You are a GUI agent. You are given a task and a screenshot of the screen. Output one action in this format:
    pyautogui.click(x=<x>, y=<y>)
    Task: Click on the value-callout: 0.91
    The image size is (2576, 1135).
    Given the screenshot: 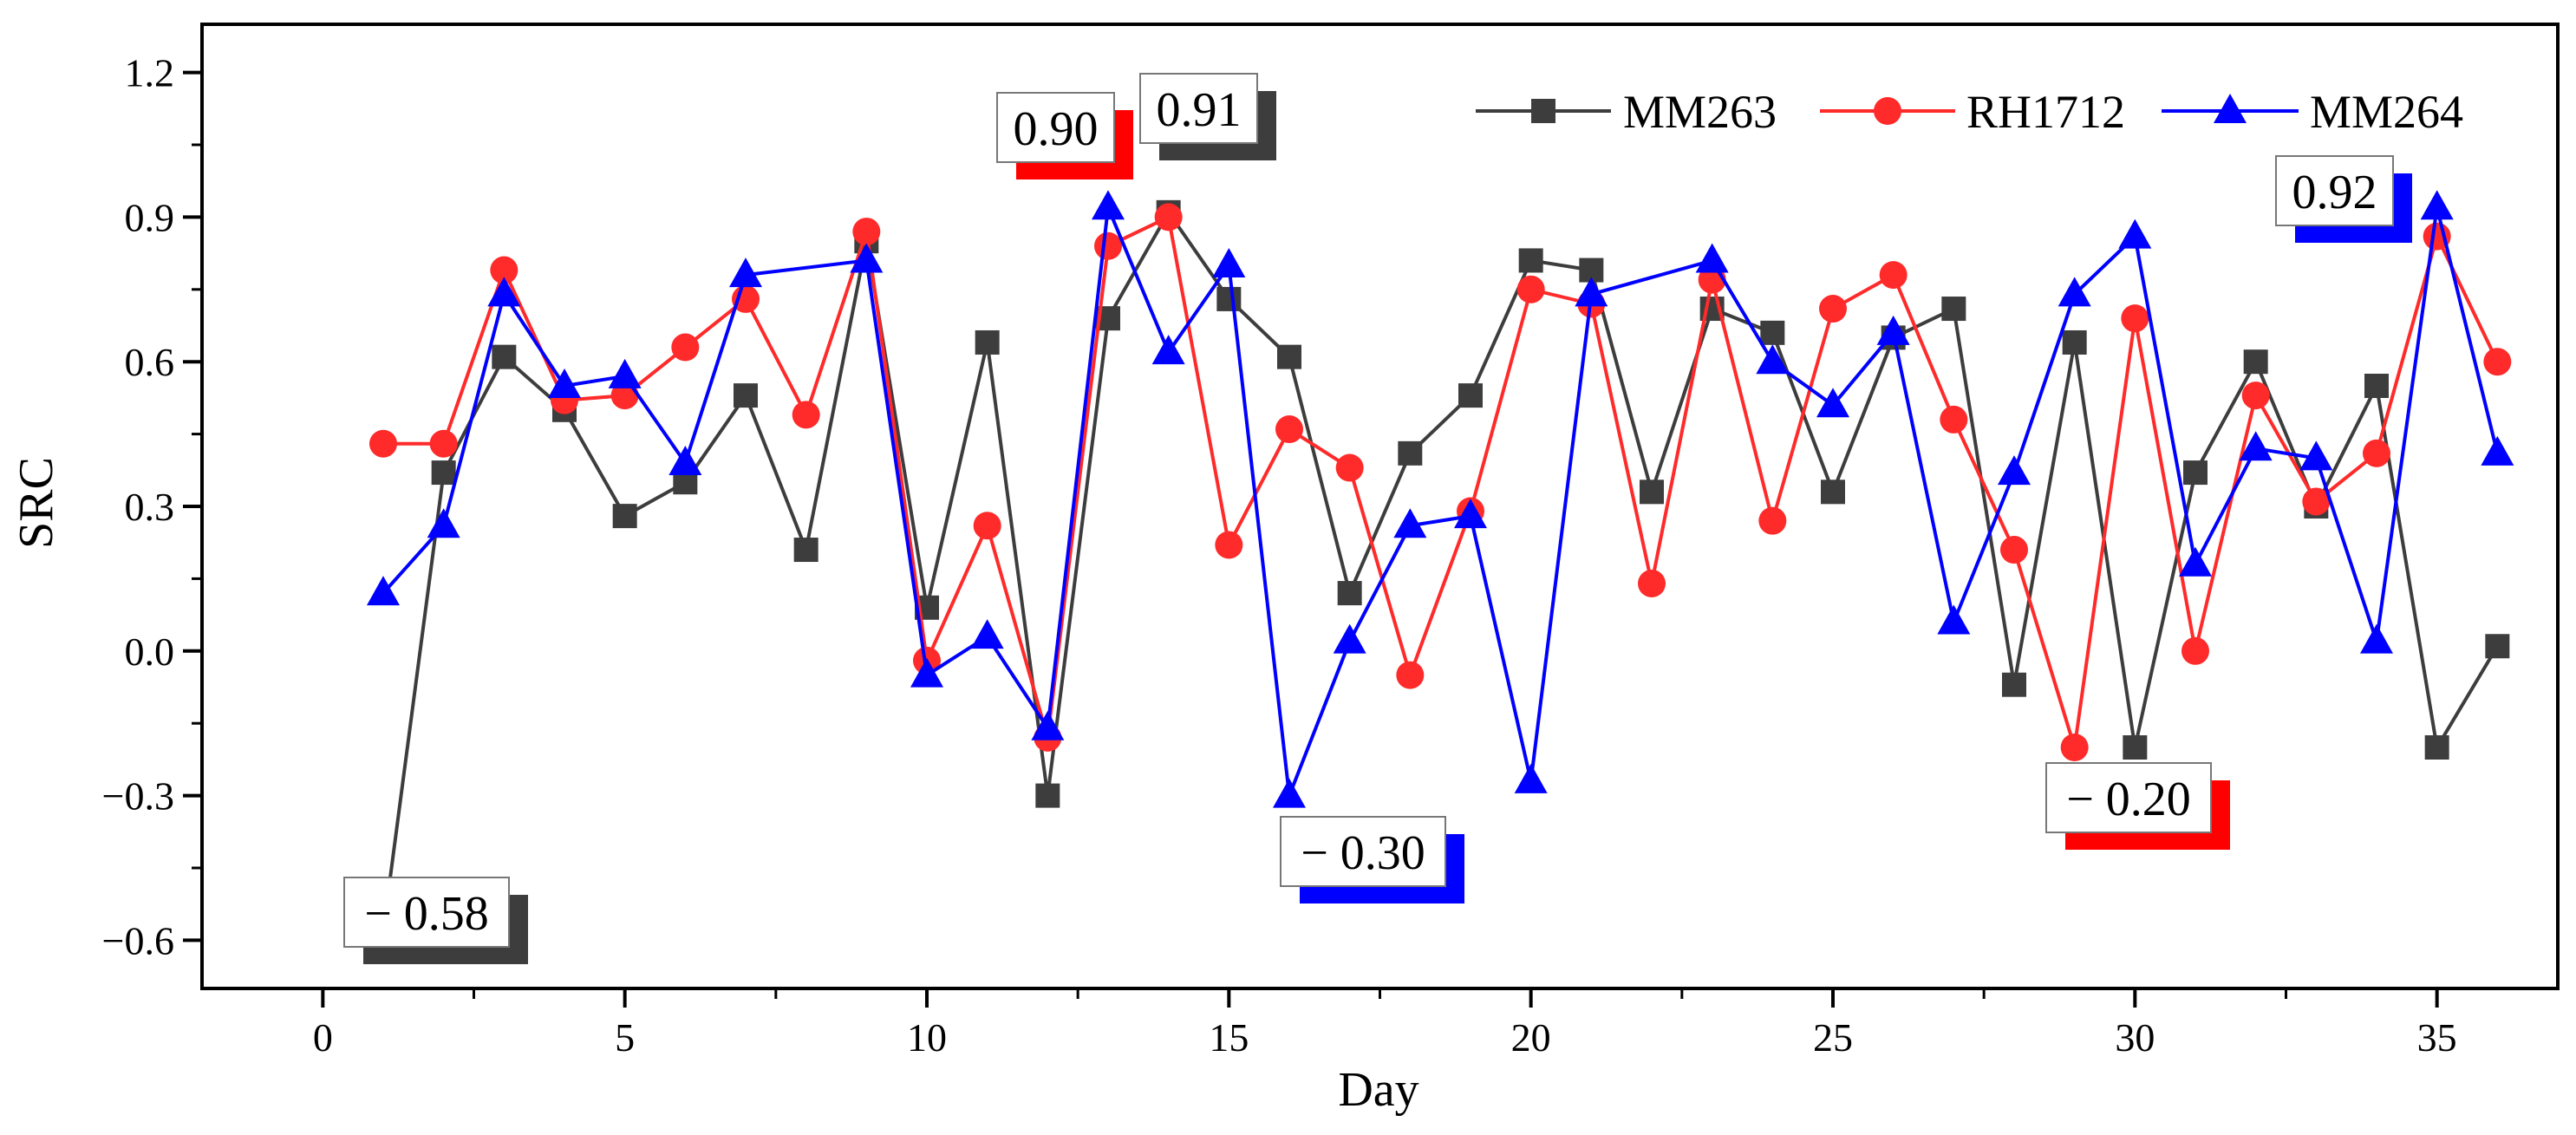 What is the action you would take?
    pyautogui.click(x=1208, y=116)
    